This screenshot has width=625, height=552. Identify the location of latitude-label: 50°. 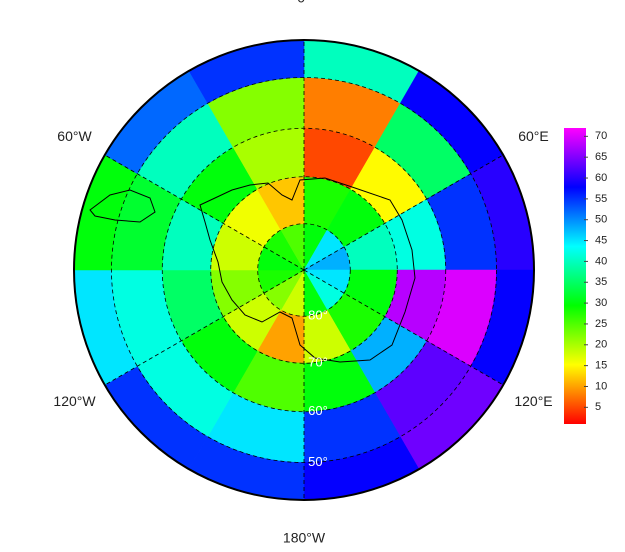
(318, 461).